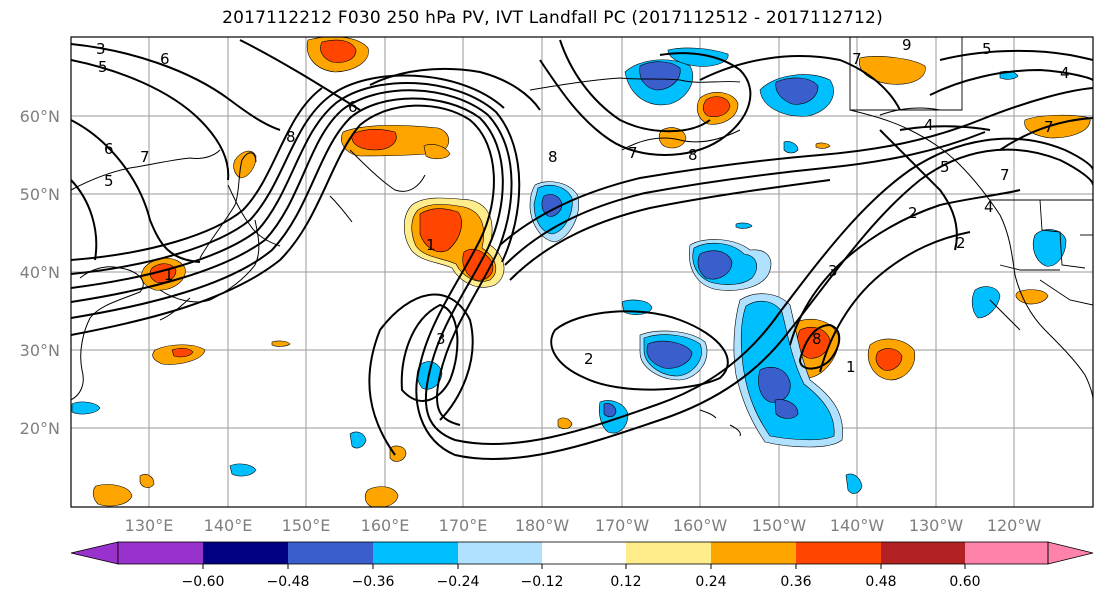 The width and height of the screenshot is (1105, 601). Describe the element at coordinates (880, 582) in the screenshot. I see `colorbar-tick: 0.48` at that location.